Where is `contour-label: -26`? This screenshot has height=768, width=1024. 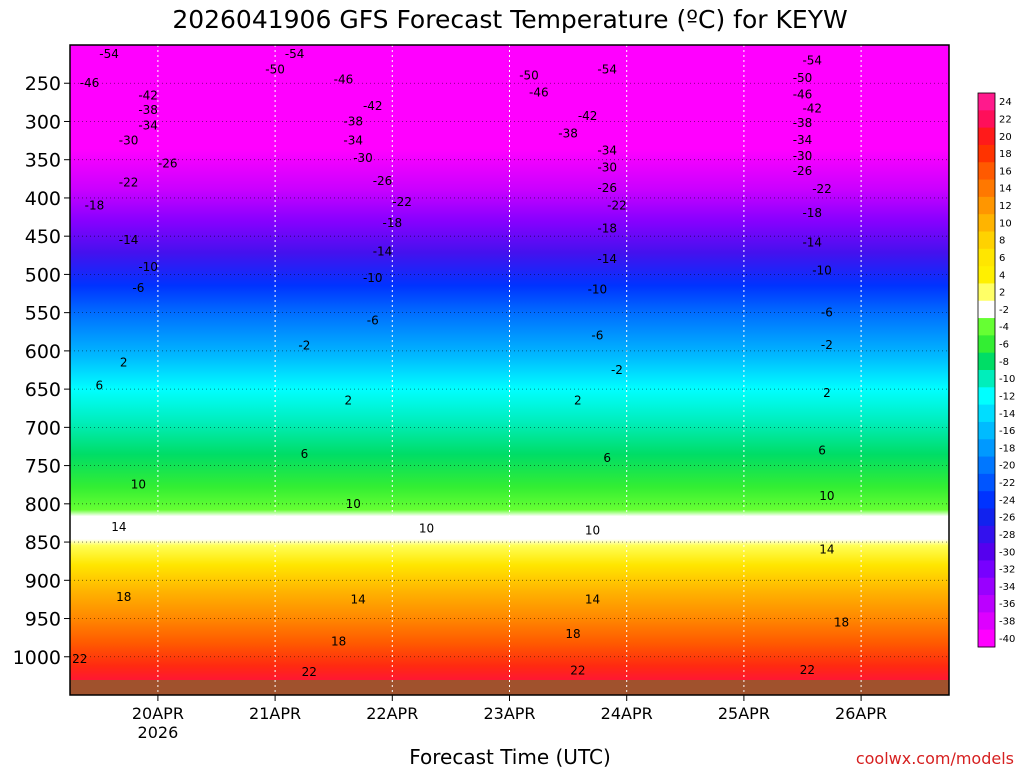
contour-label: -26 is located at coordinates (168, 164).